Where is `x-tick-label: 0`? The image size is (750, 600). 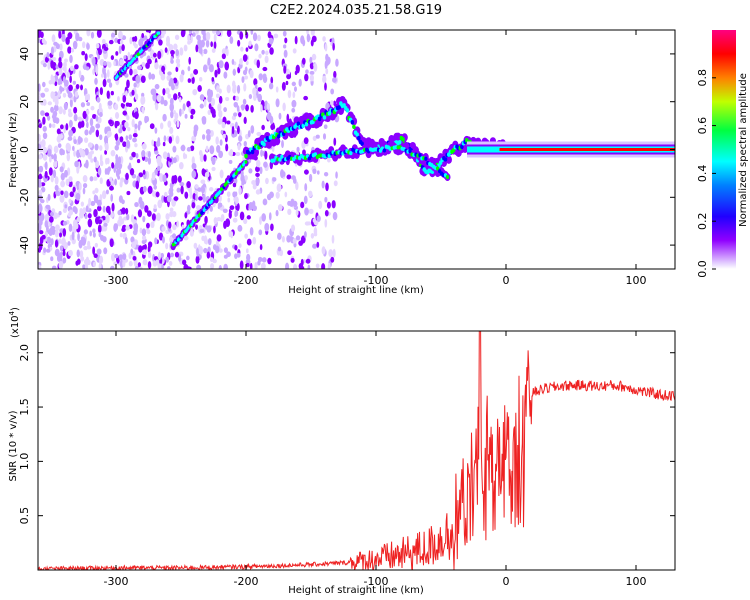
x-tick-label: 0 is located at coordinates (506, 280).